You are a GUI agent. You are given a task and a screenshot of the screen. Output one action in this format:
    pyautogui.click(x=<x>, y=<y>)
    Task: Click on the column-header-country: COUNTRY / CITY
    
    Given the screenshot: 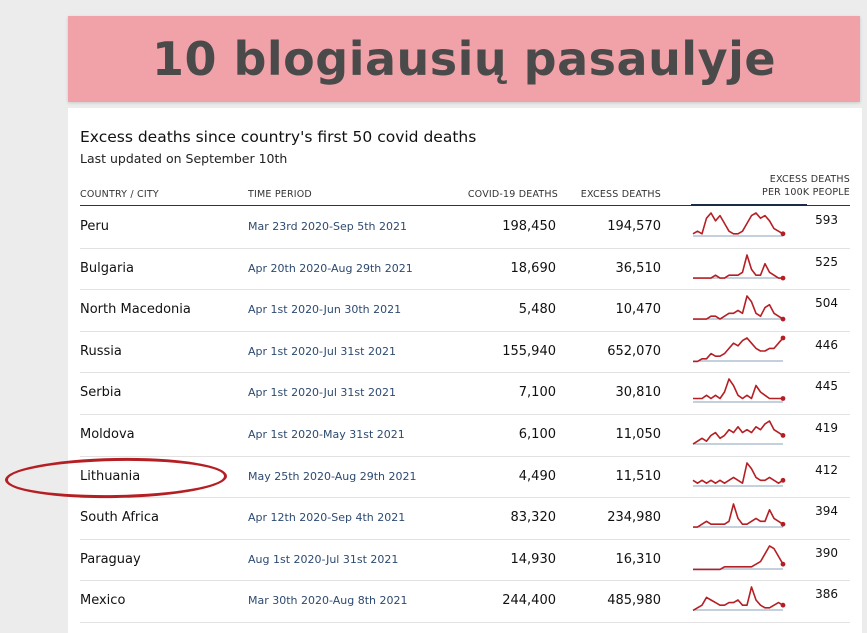 What is the action you would take?
    pyautogui.click(x=119, y=194)
    